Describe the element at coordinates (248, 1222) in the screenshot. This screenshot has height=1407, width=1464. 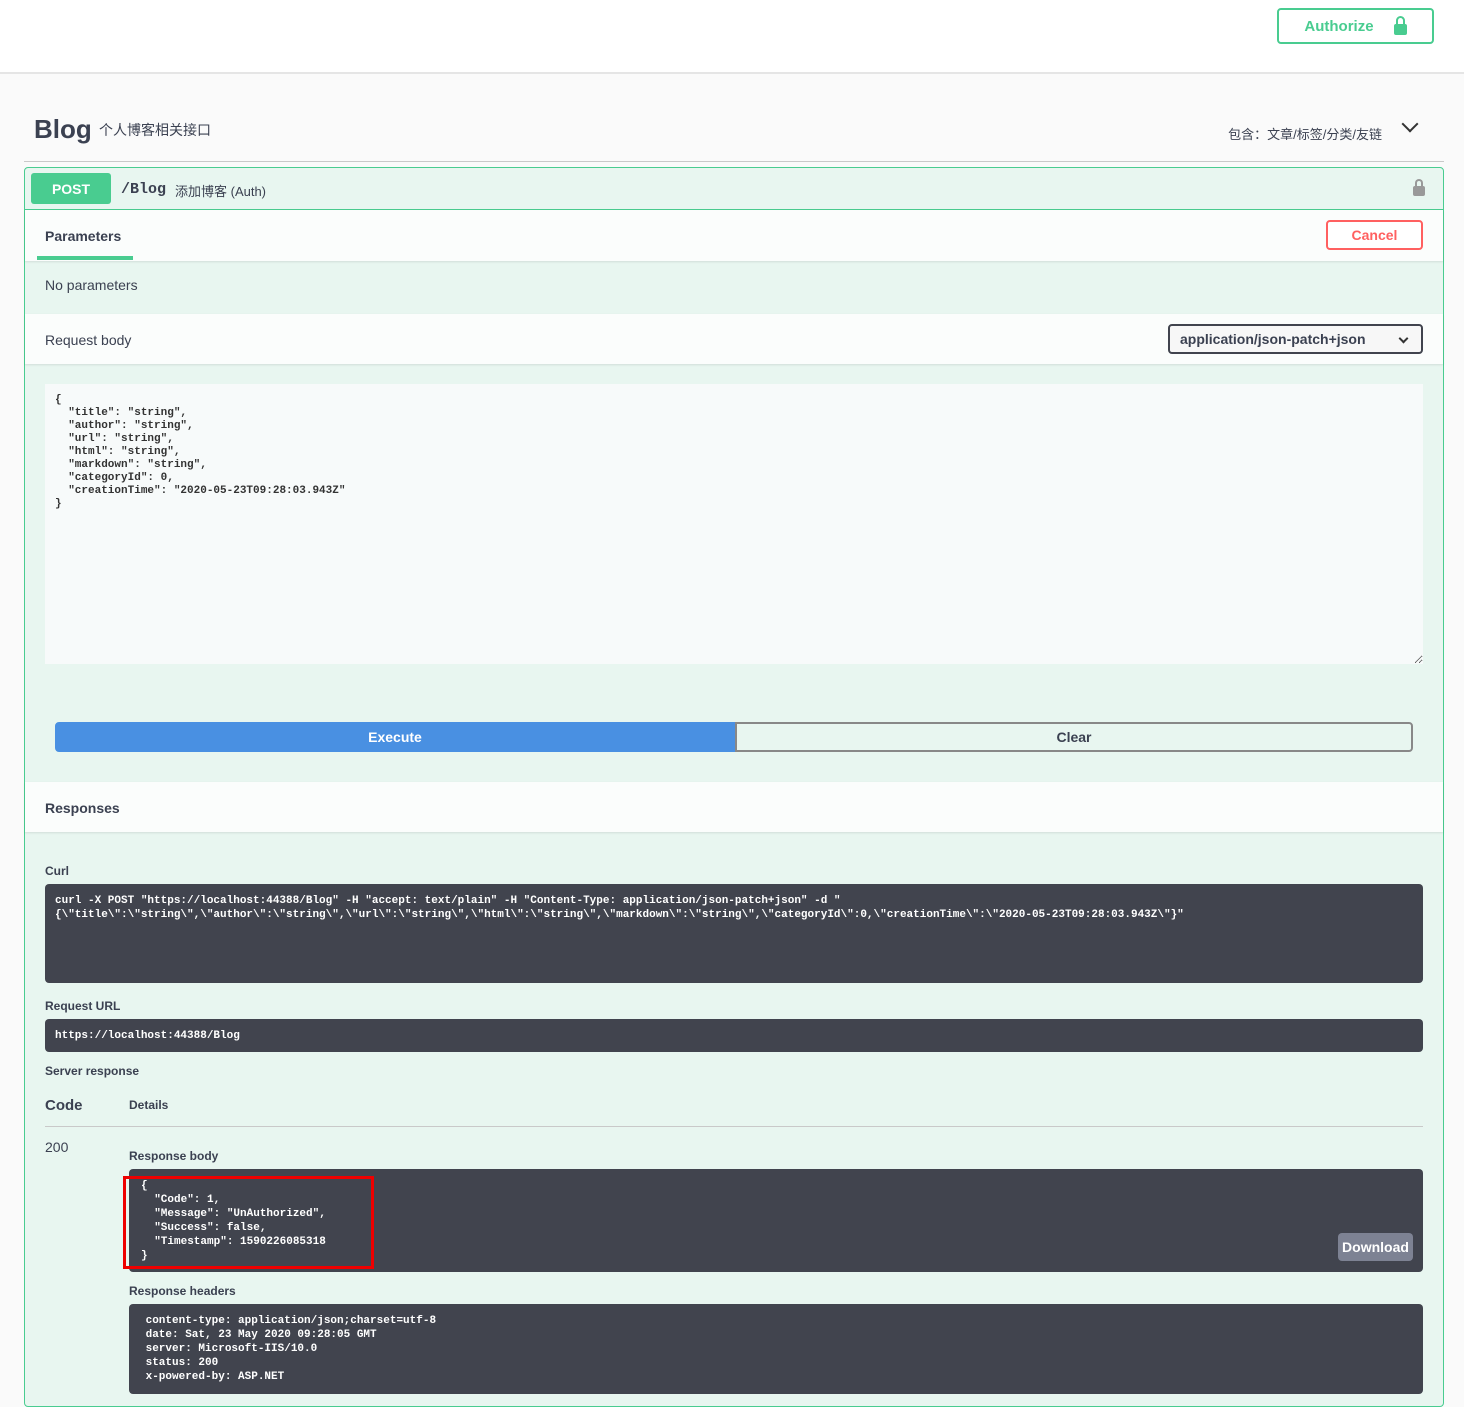
I see `highlight-box` at that location.